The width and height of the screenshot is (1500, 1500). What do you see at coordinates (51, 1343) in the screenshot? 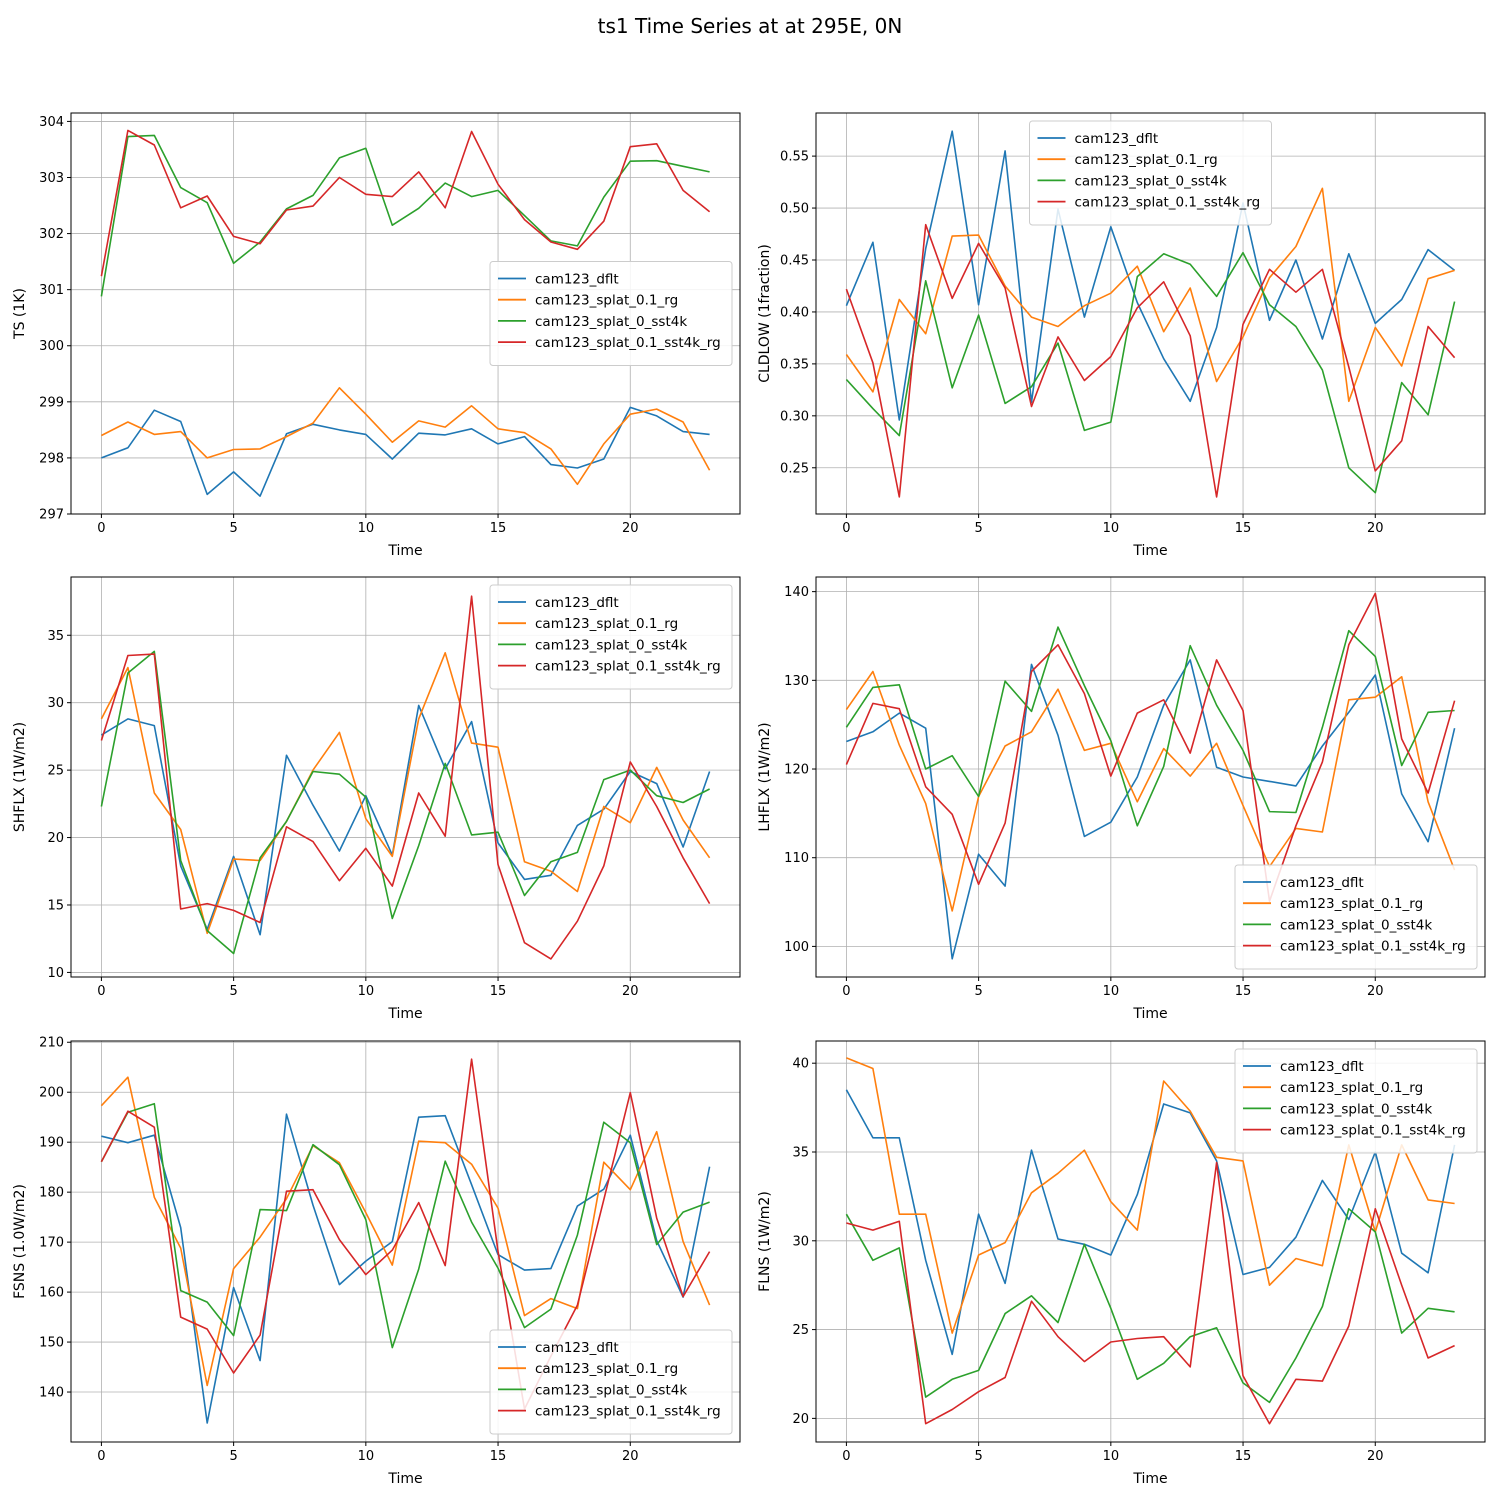
I see `y-tick-label: 150` at bounding box center [51, 1343].